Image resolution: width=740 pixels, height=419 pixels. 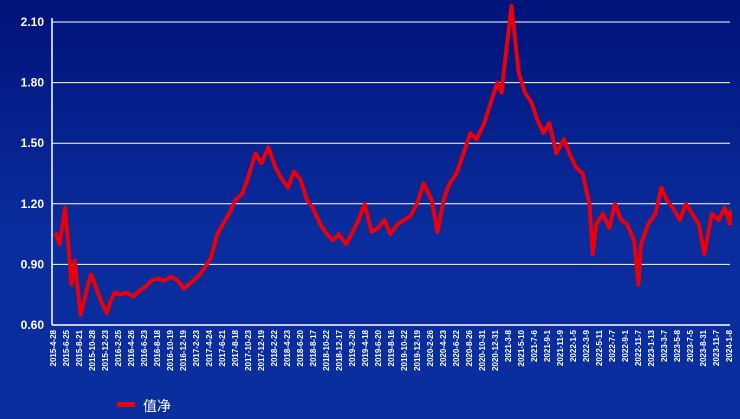 I want to click on x-tick-label: 2022-11-7, so click(x=638, y=347).